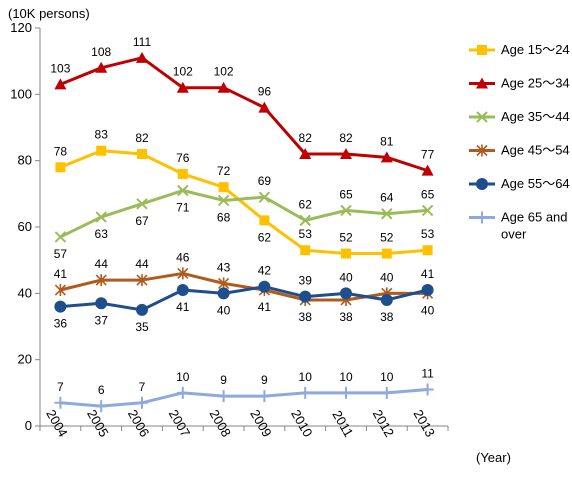 This screenshot has width=572, height=477. I want to click on y-tick-label: 0, so click(28, 425).